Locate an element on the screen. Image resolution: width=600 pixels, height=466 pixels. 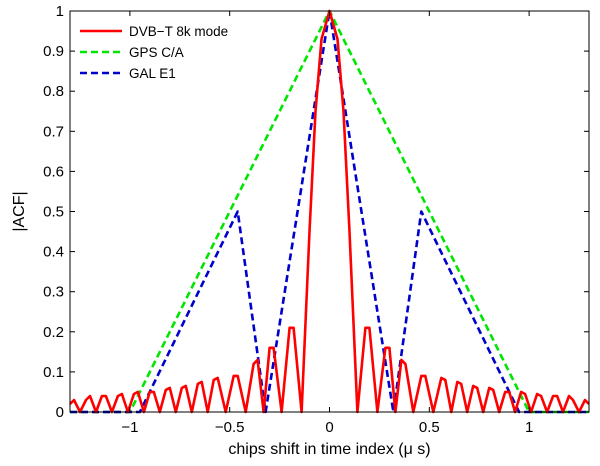
y-tick-label: 0.4 is located at coordinates (53, 252).